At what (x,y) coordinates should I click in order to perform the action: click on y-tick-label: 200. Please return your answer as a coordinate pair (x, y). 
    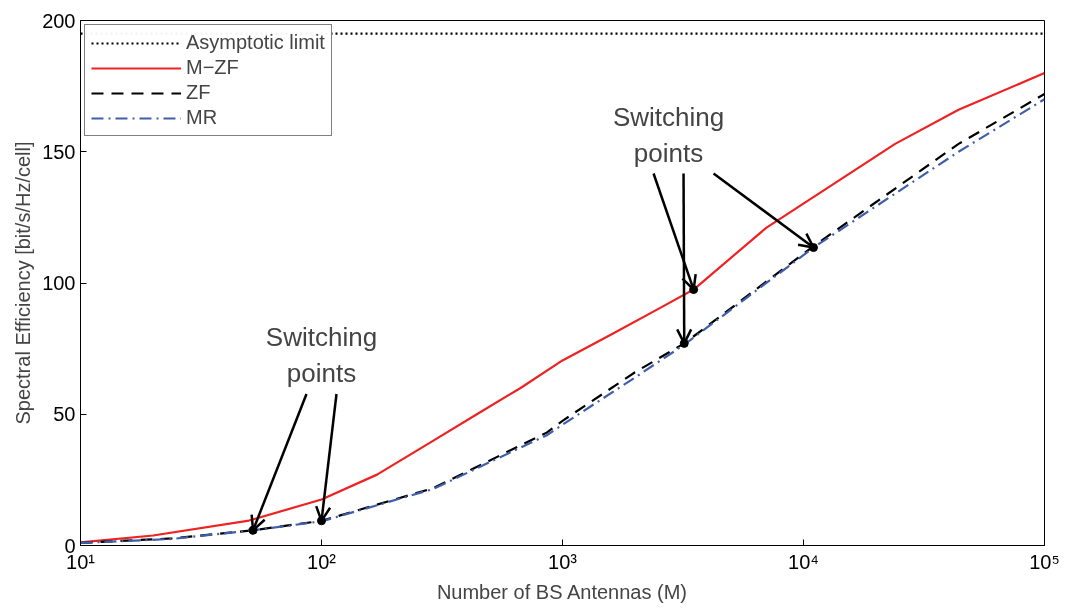
    Looking at the image, I should click on (59, 20).